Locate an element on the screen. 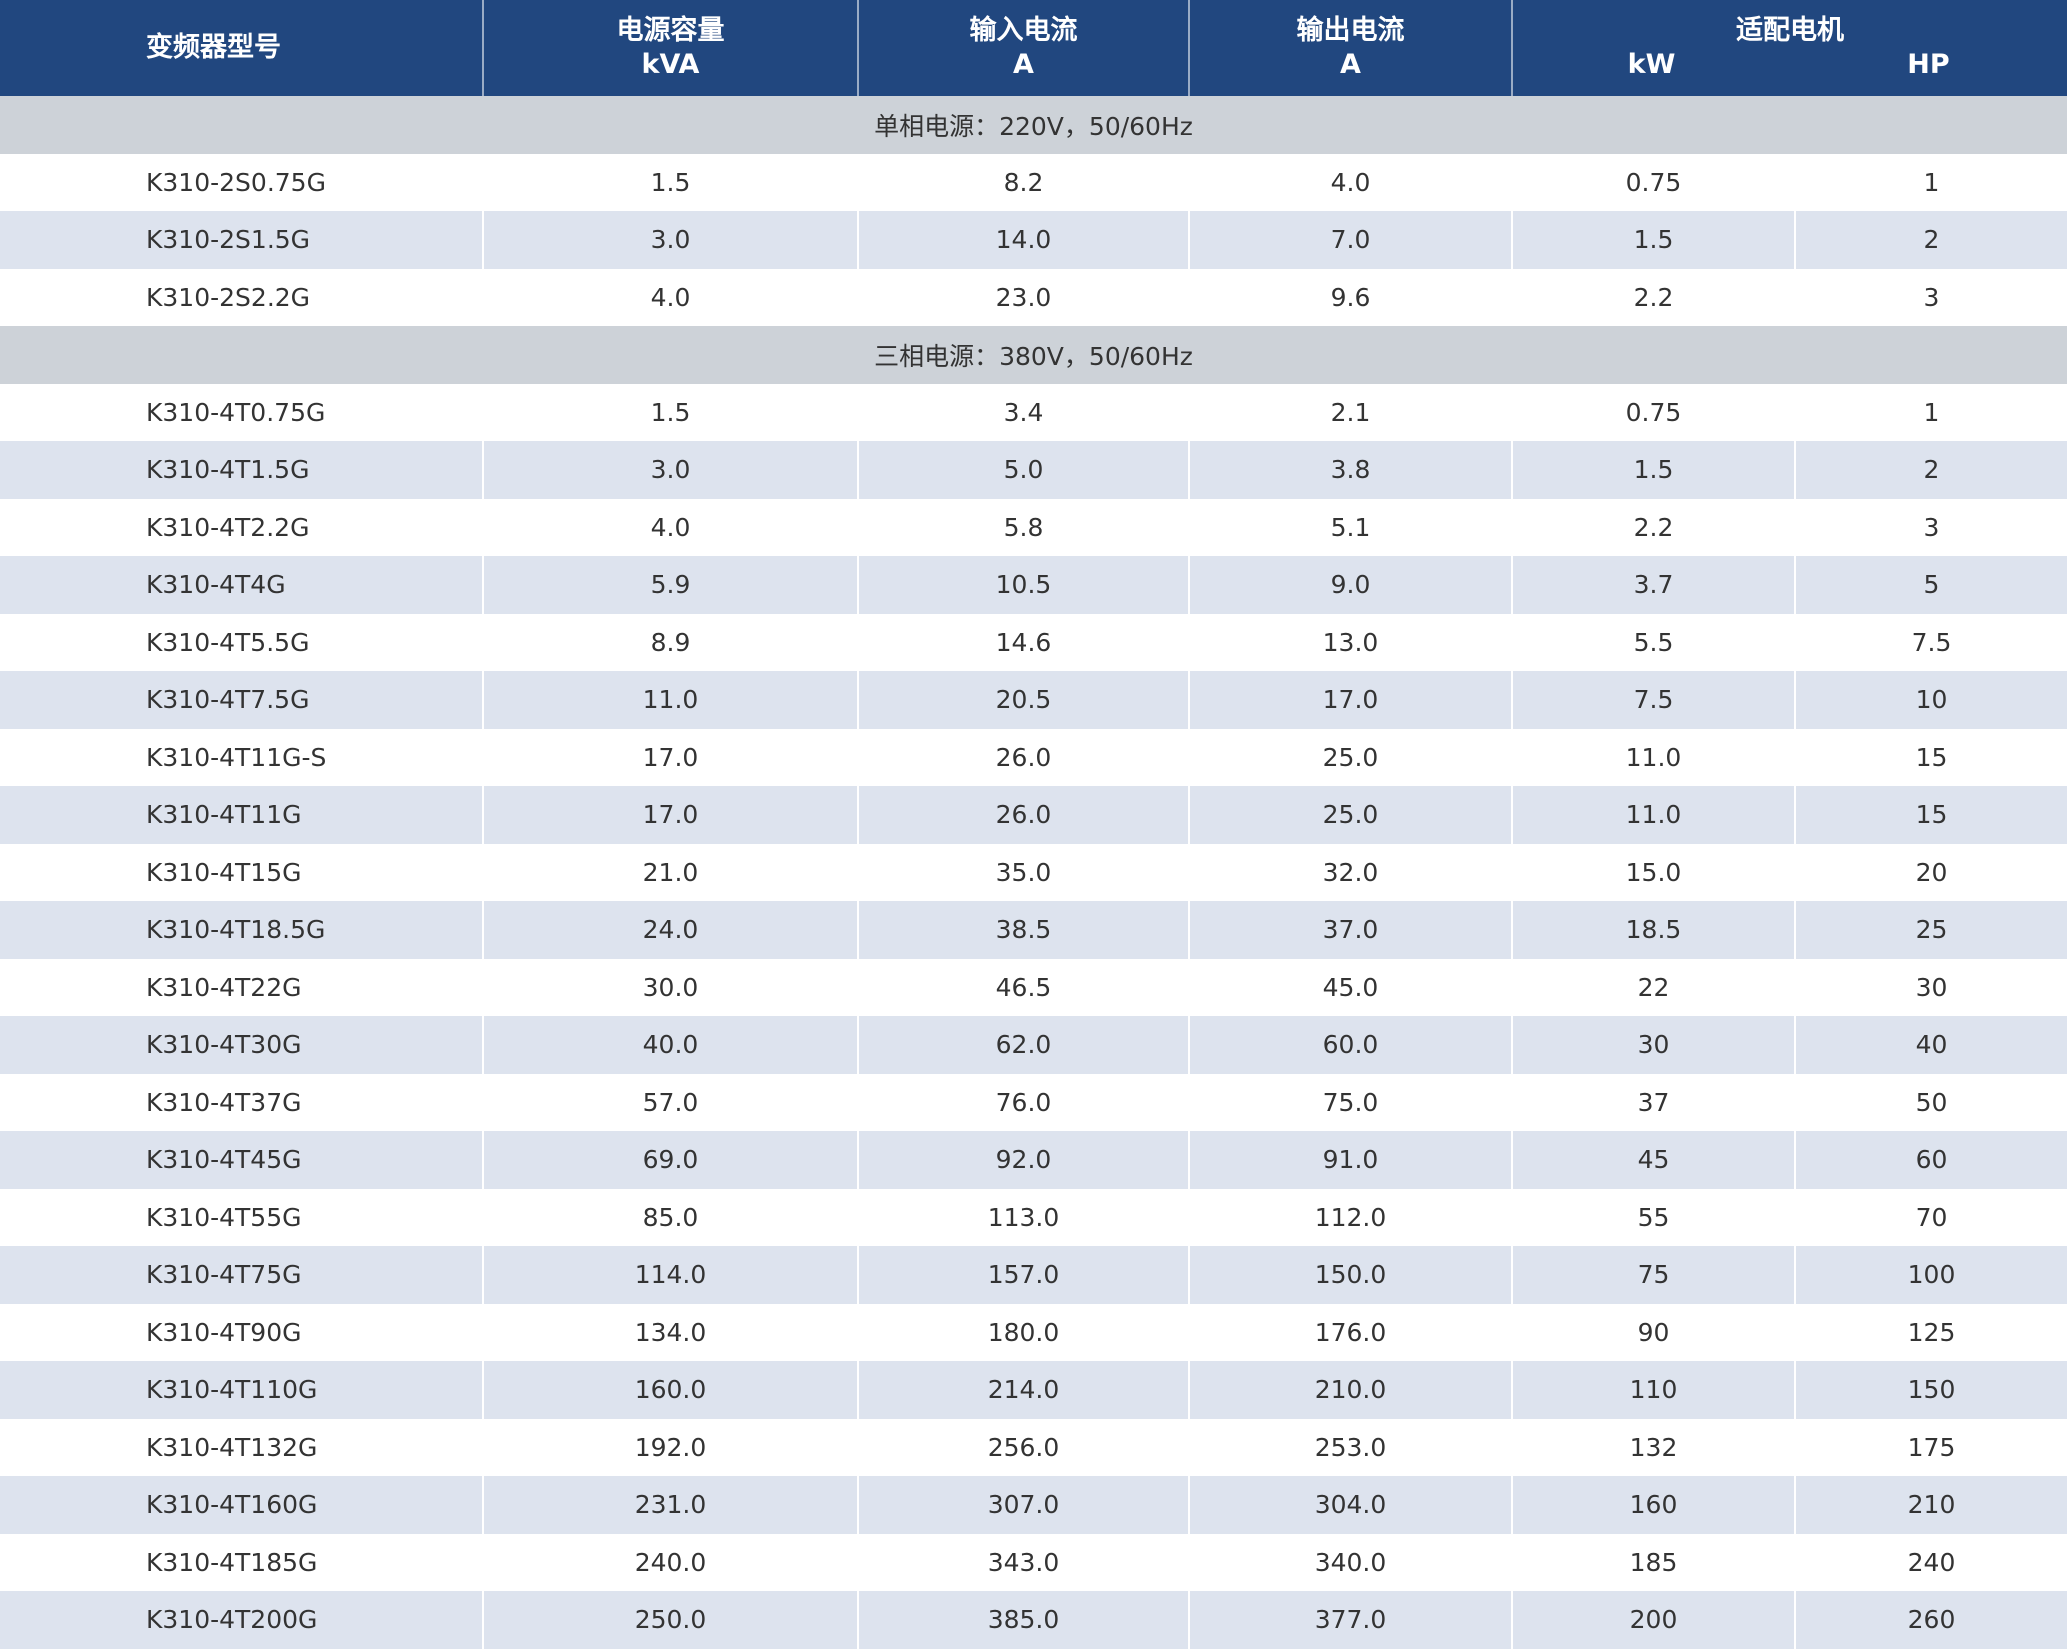 This screenshot has width=2067, height=1649. cell: 23.0 is located at coordinates (1022, 297).